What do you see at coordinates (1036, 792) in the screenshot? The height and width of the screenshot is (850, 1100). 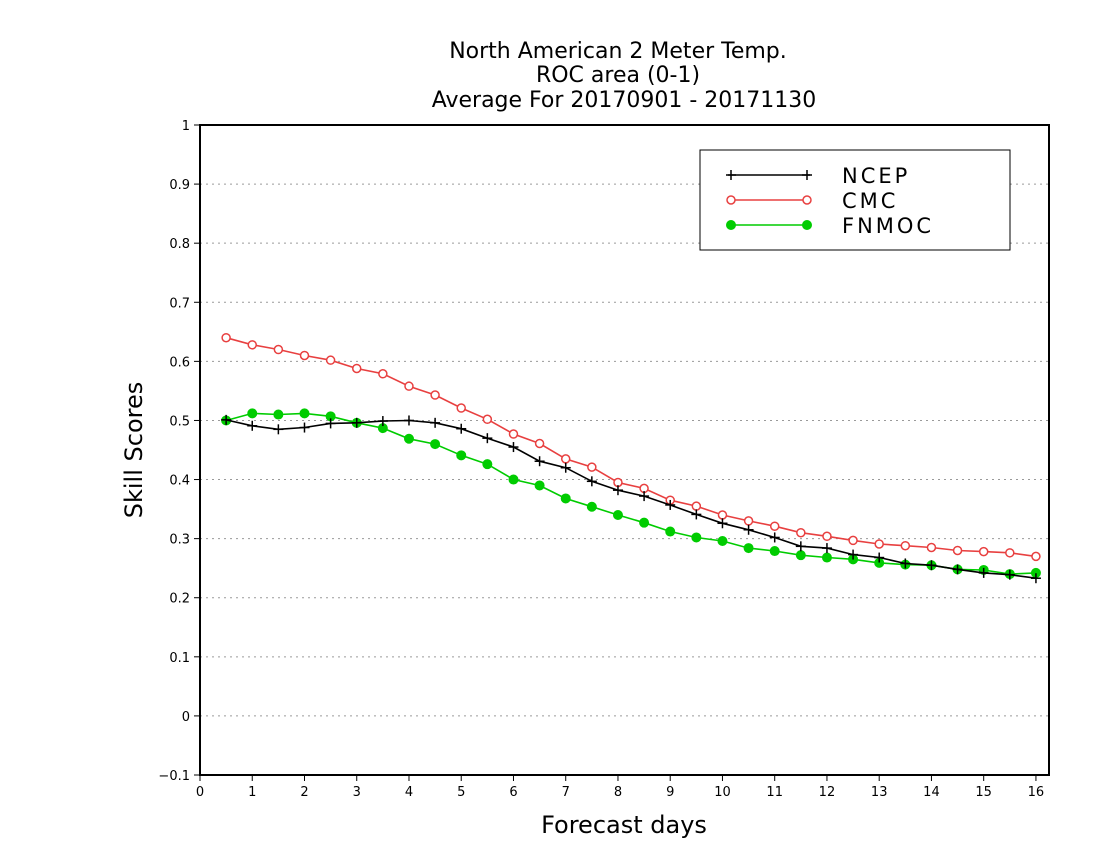 I see `x-tick-label: 16` at bounding box center [1036, 792].